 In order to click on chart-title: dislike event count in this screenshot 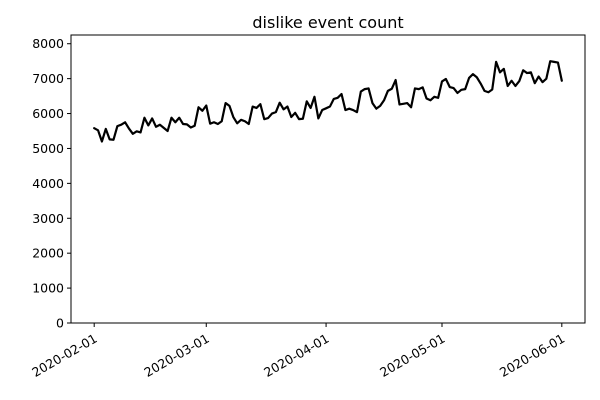, I will do `click(327, 22)`.